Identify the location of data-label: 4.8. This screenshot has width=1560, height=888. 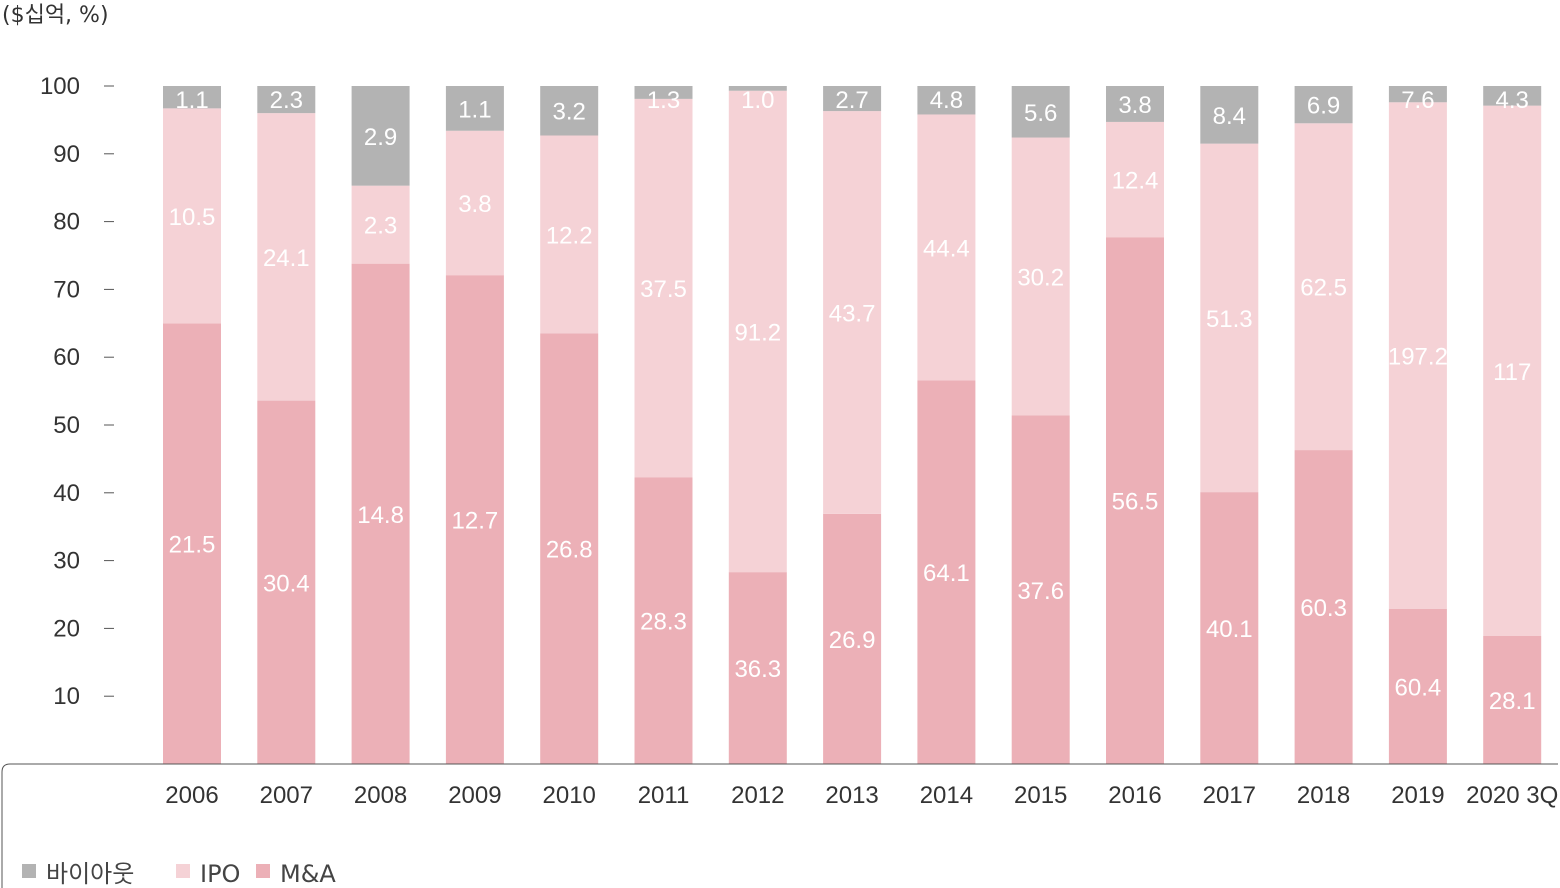
(946, 100).